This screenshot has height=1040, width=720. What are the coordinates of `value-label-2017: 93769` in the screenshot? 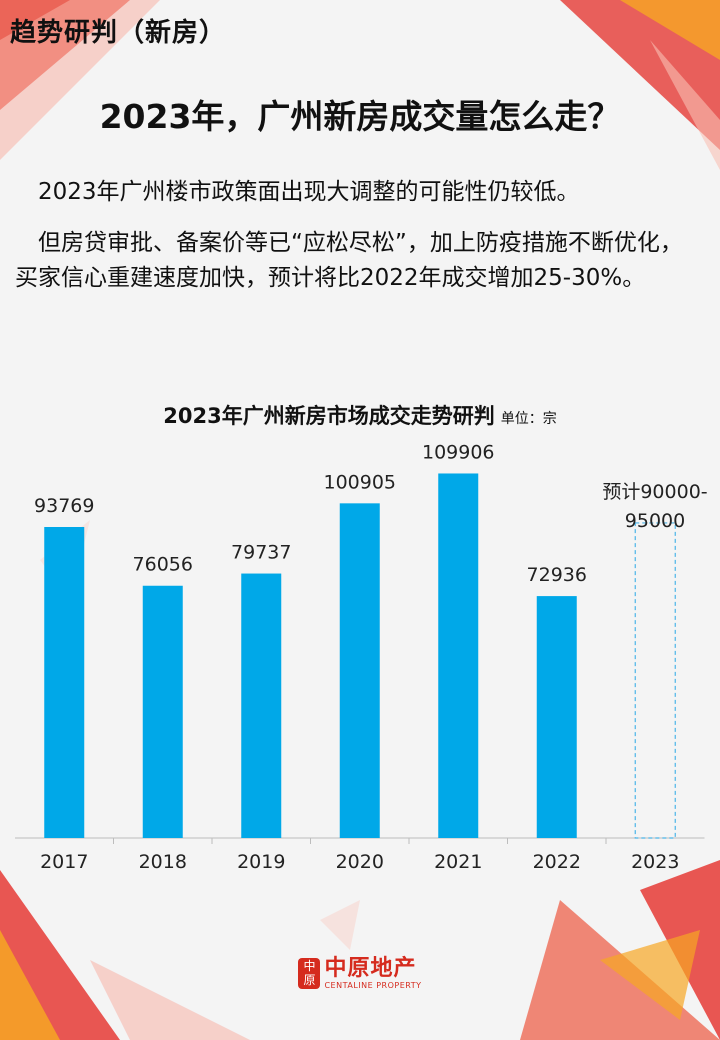 It's located at (64, 506).